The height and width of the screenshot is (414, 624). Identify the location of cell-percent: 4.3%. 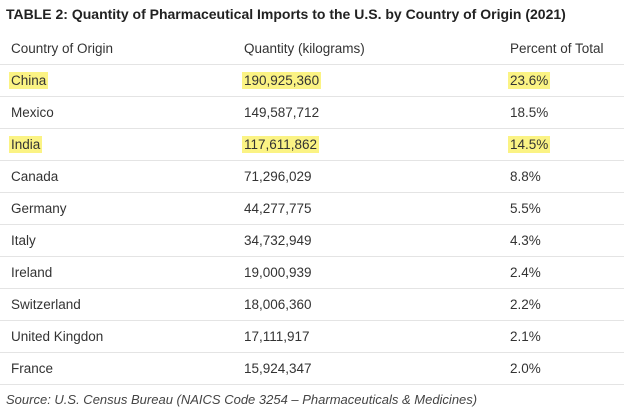
(567, 240).